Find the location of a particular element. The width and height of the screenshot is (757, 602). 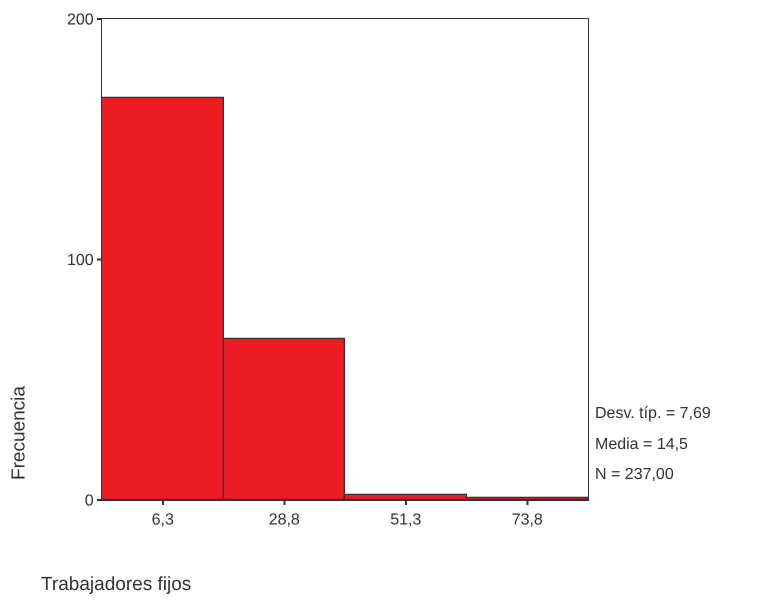

x-tick-label: 28,8 is located at coordinates (284, 519).